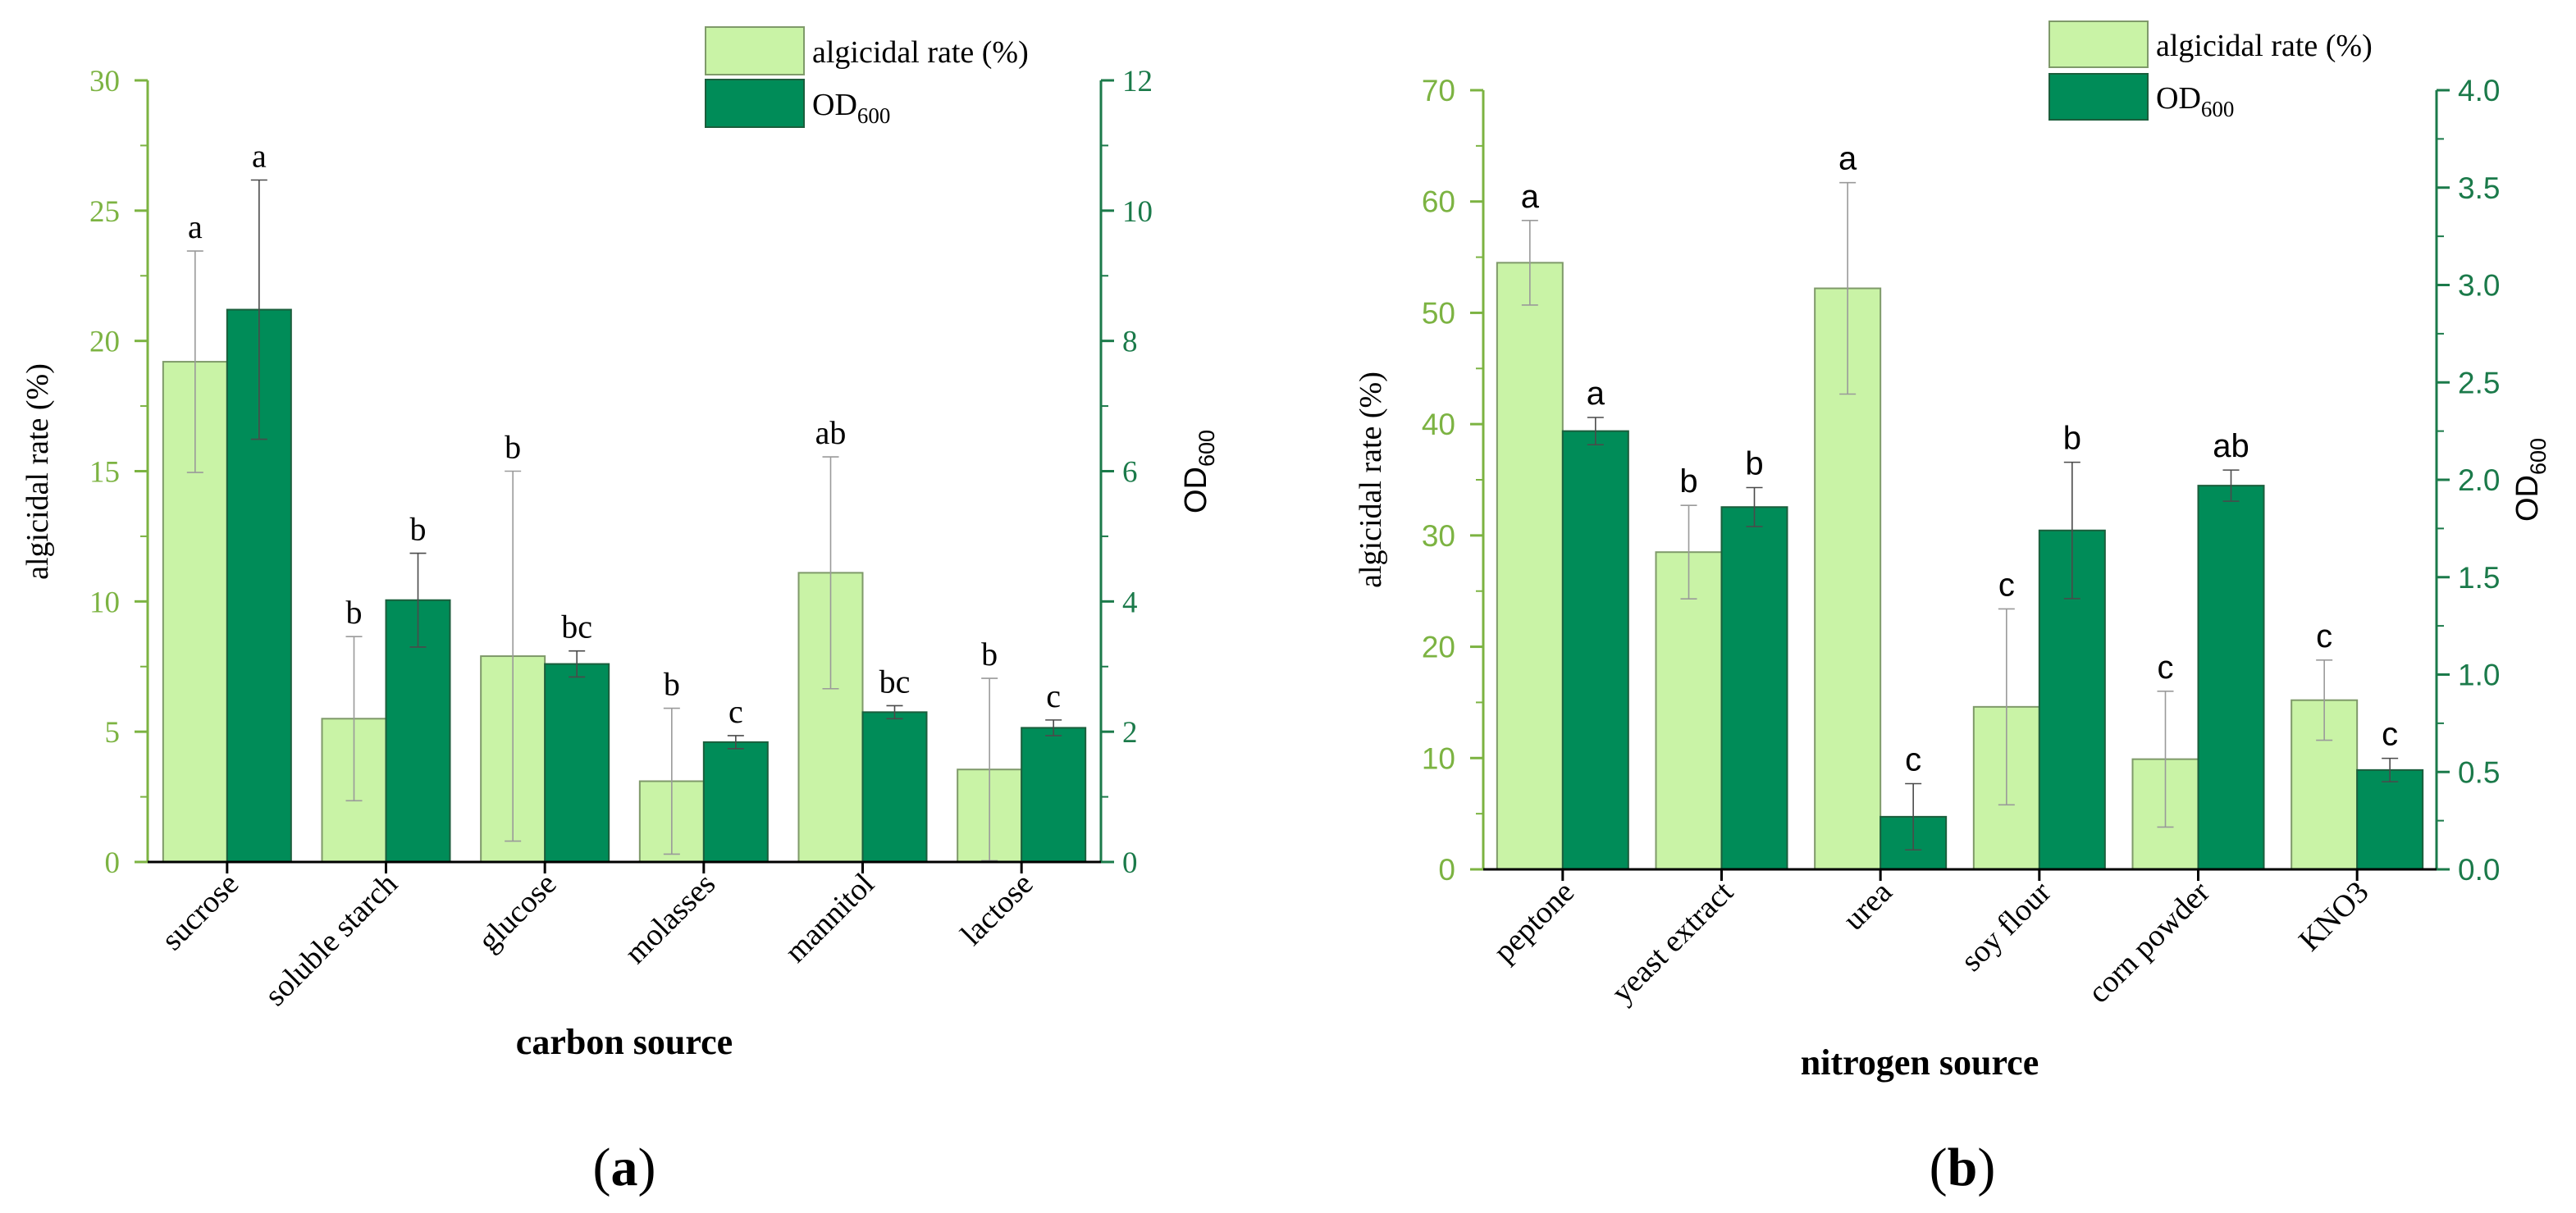 This screenshot has width=2576, height=1213. Describe the element at coordinates (670, 919) in the screenshot. I see `panel-a-category-label: molasses` at that location.